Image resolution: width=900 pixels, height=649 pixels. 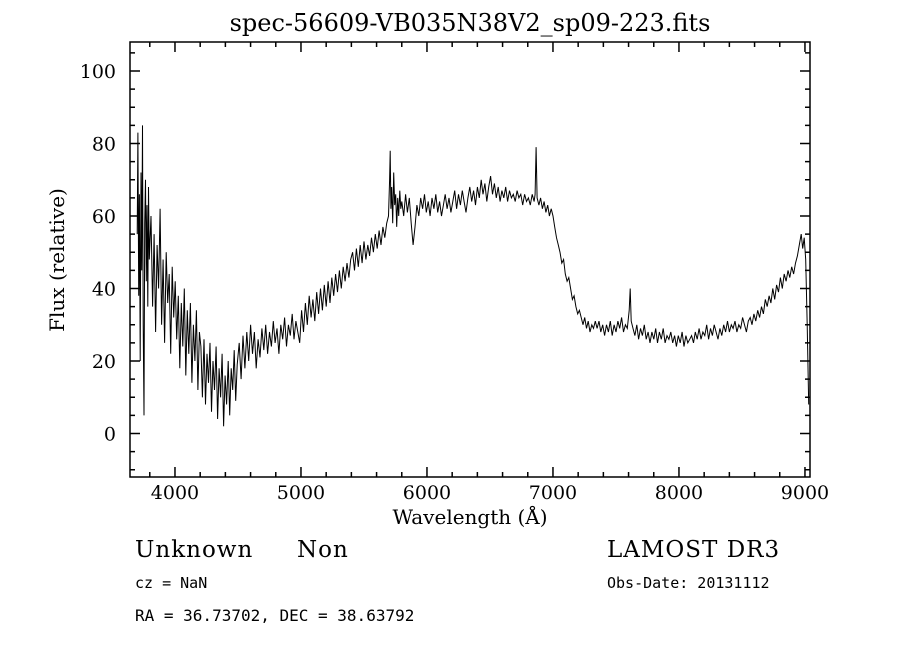 What do you see at coordinates (104, 362) in the screenshot?
I see `y-tick-label: 20` at bounding box center [104, 362].